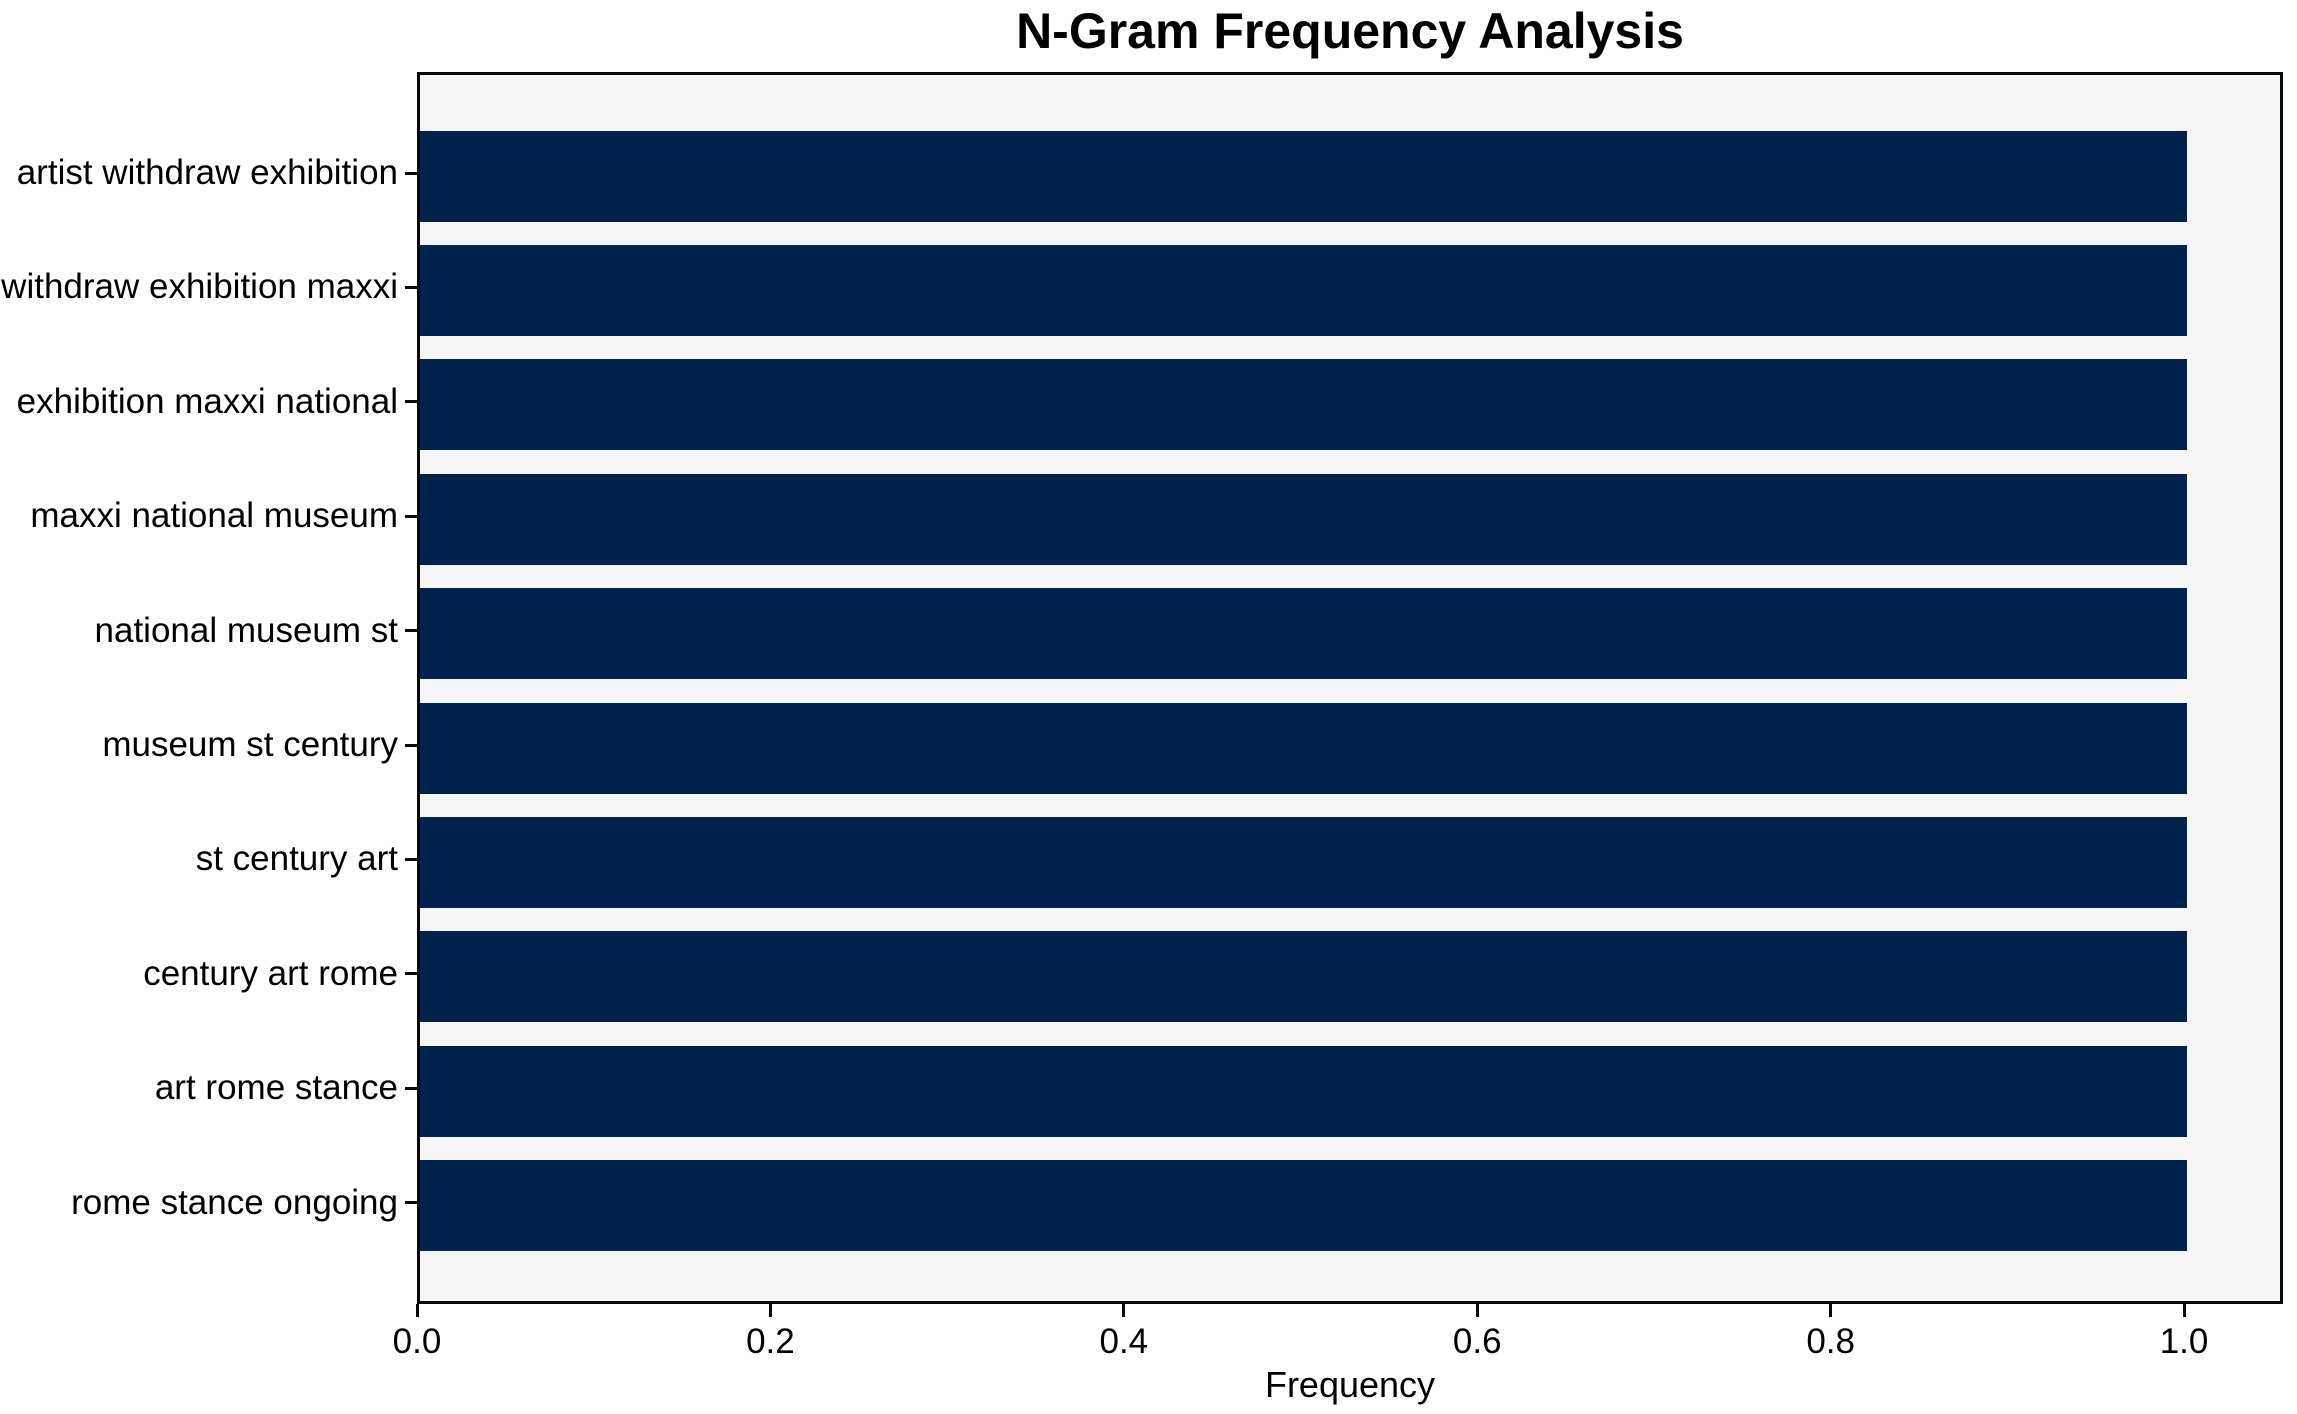  Describe the element at coordinates (250, 744) in the screenshot. I see `y-axis-tick-label: museum st century` at that location.